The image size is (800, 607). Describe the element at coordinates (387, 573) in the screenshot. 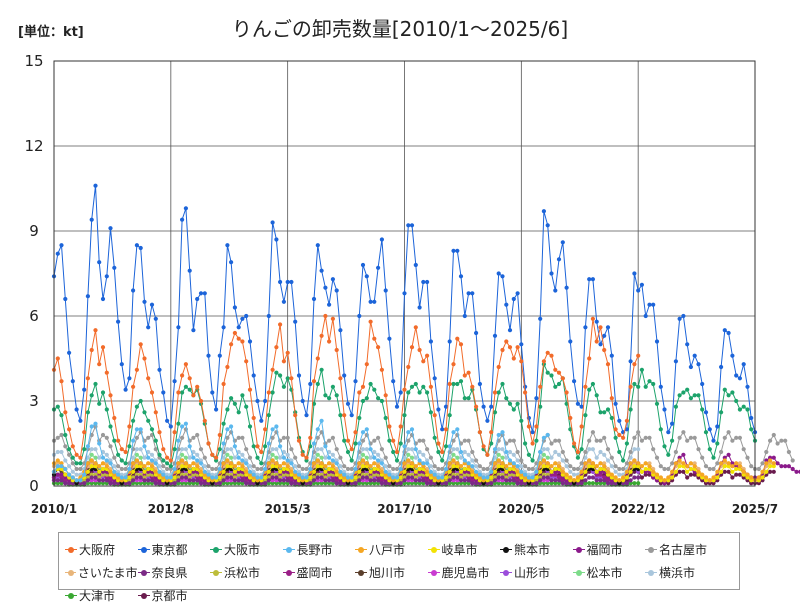

I see `legend-label: 旭川市` at that location.